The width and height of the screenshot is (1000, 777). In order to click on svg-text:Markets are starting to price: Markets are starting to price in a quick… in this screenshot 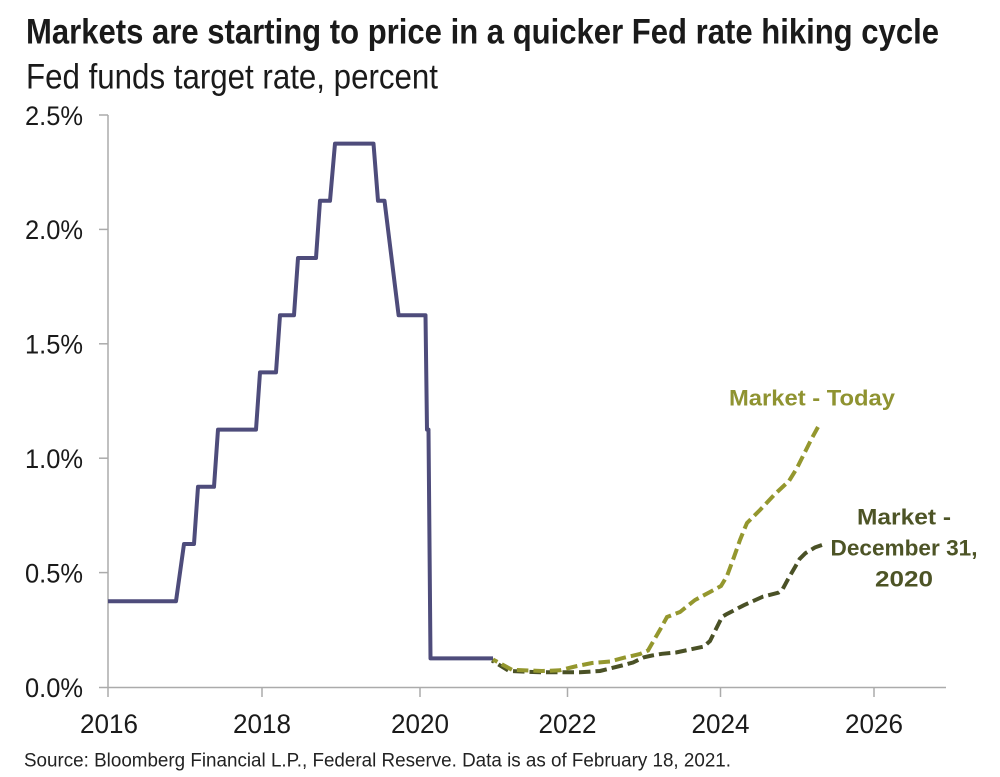, I will do `click(482, 32)`.